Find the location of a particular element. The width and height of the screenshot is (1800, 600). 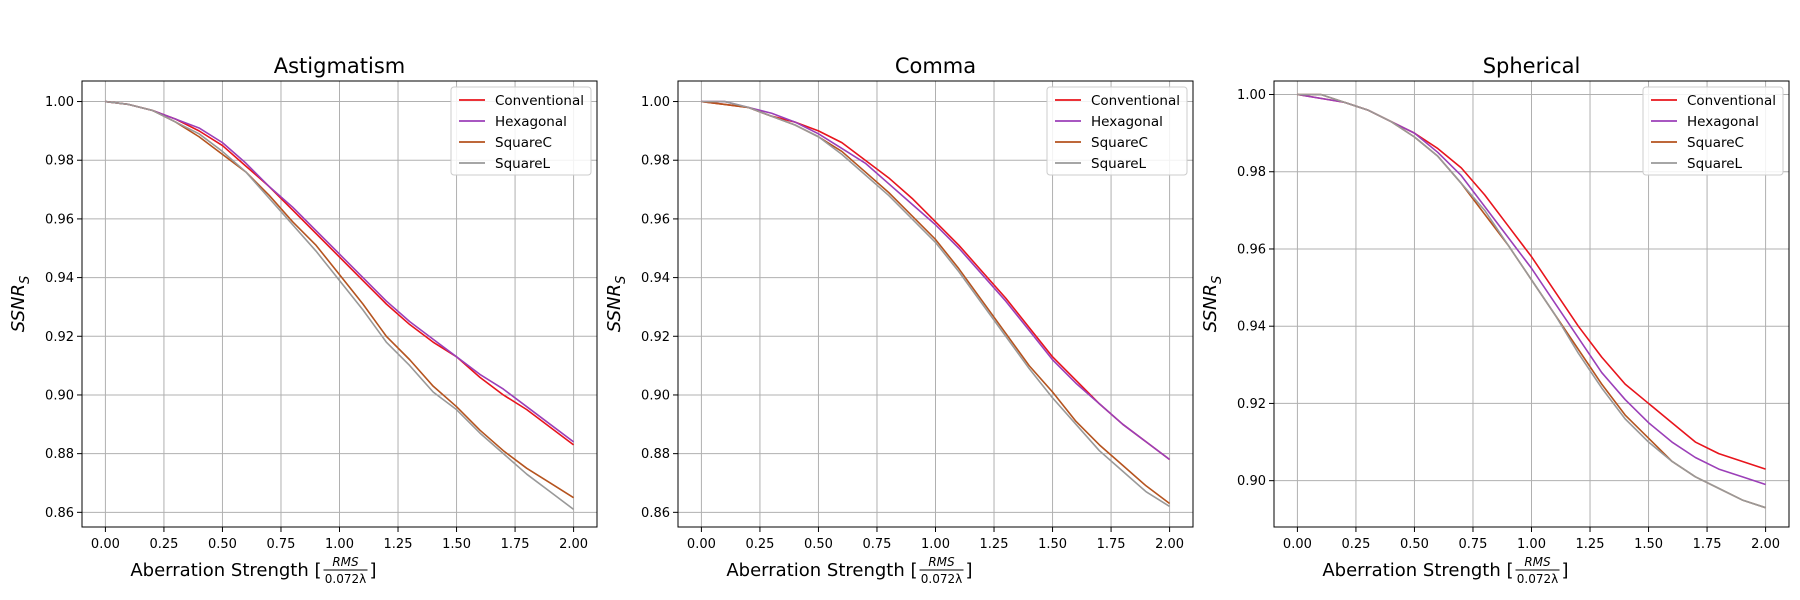

subplot-title: Spherical is located at coordinates (1532, 66).